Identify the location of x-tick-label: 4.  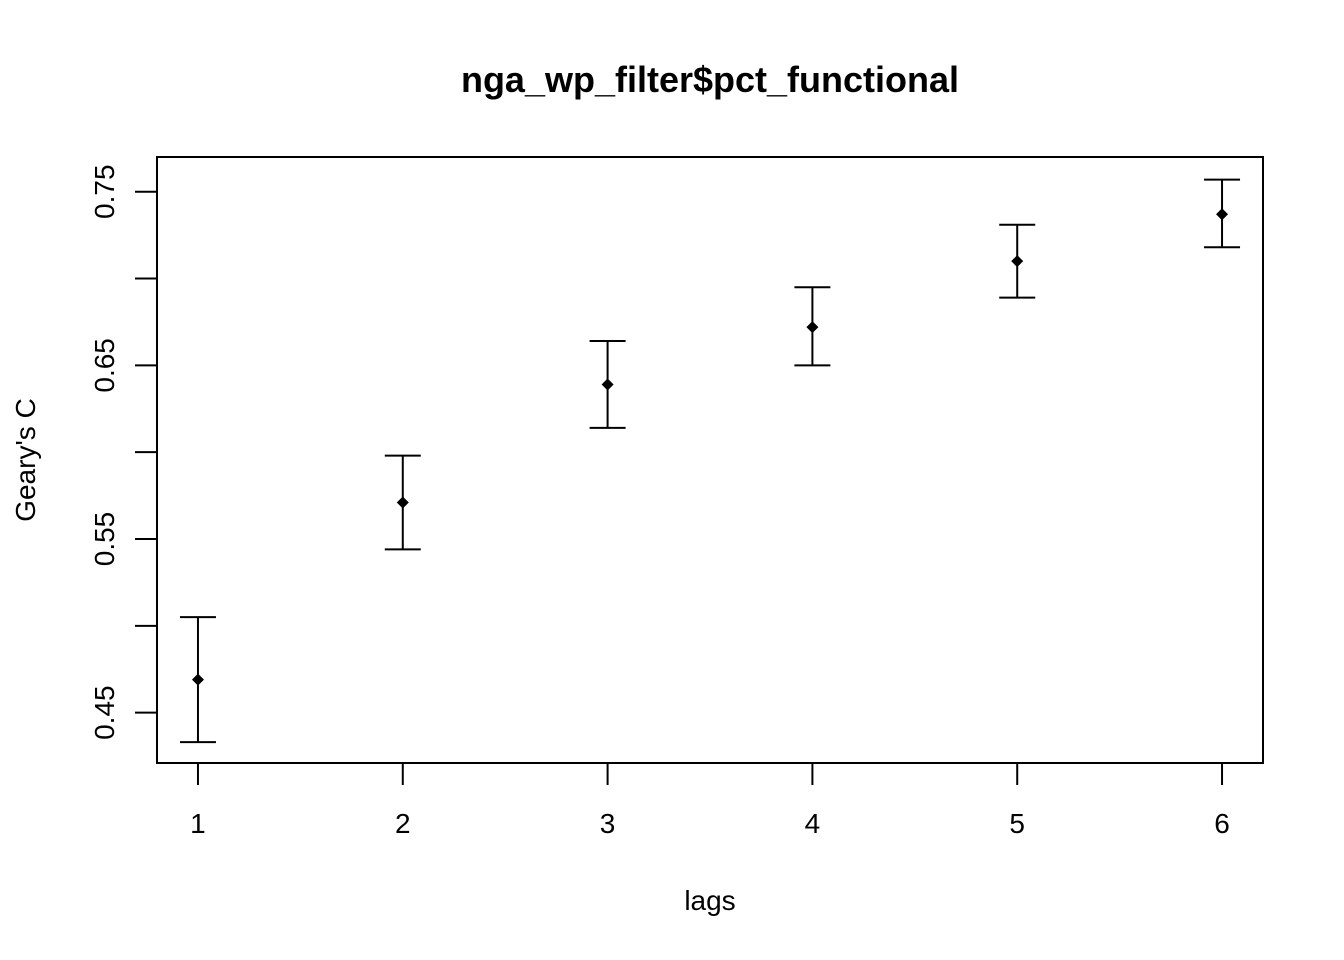
(813, 823).